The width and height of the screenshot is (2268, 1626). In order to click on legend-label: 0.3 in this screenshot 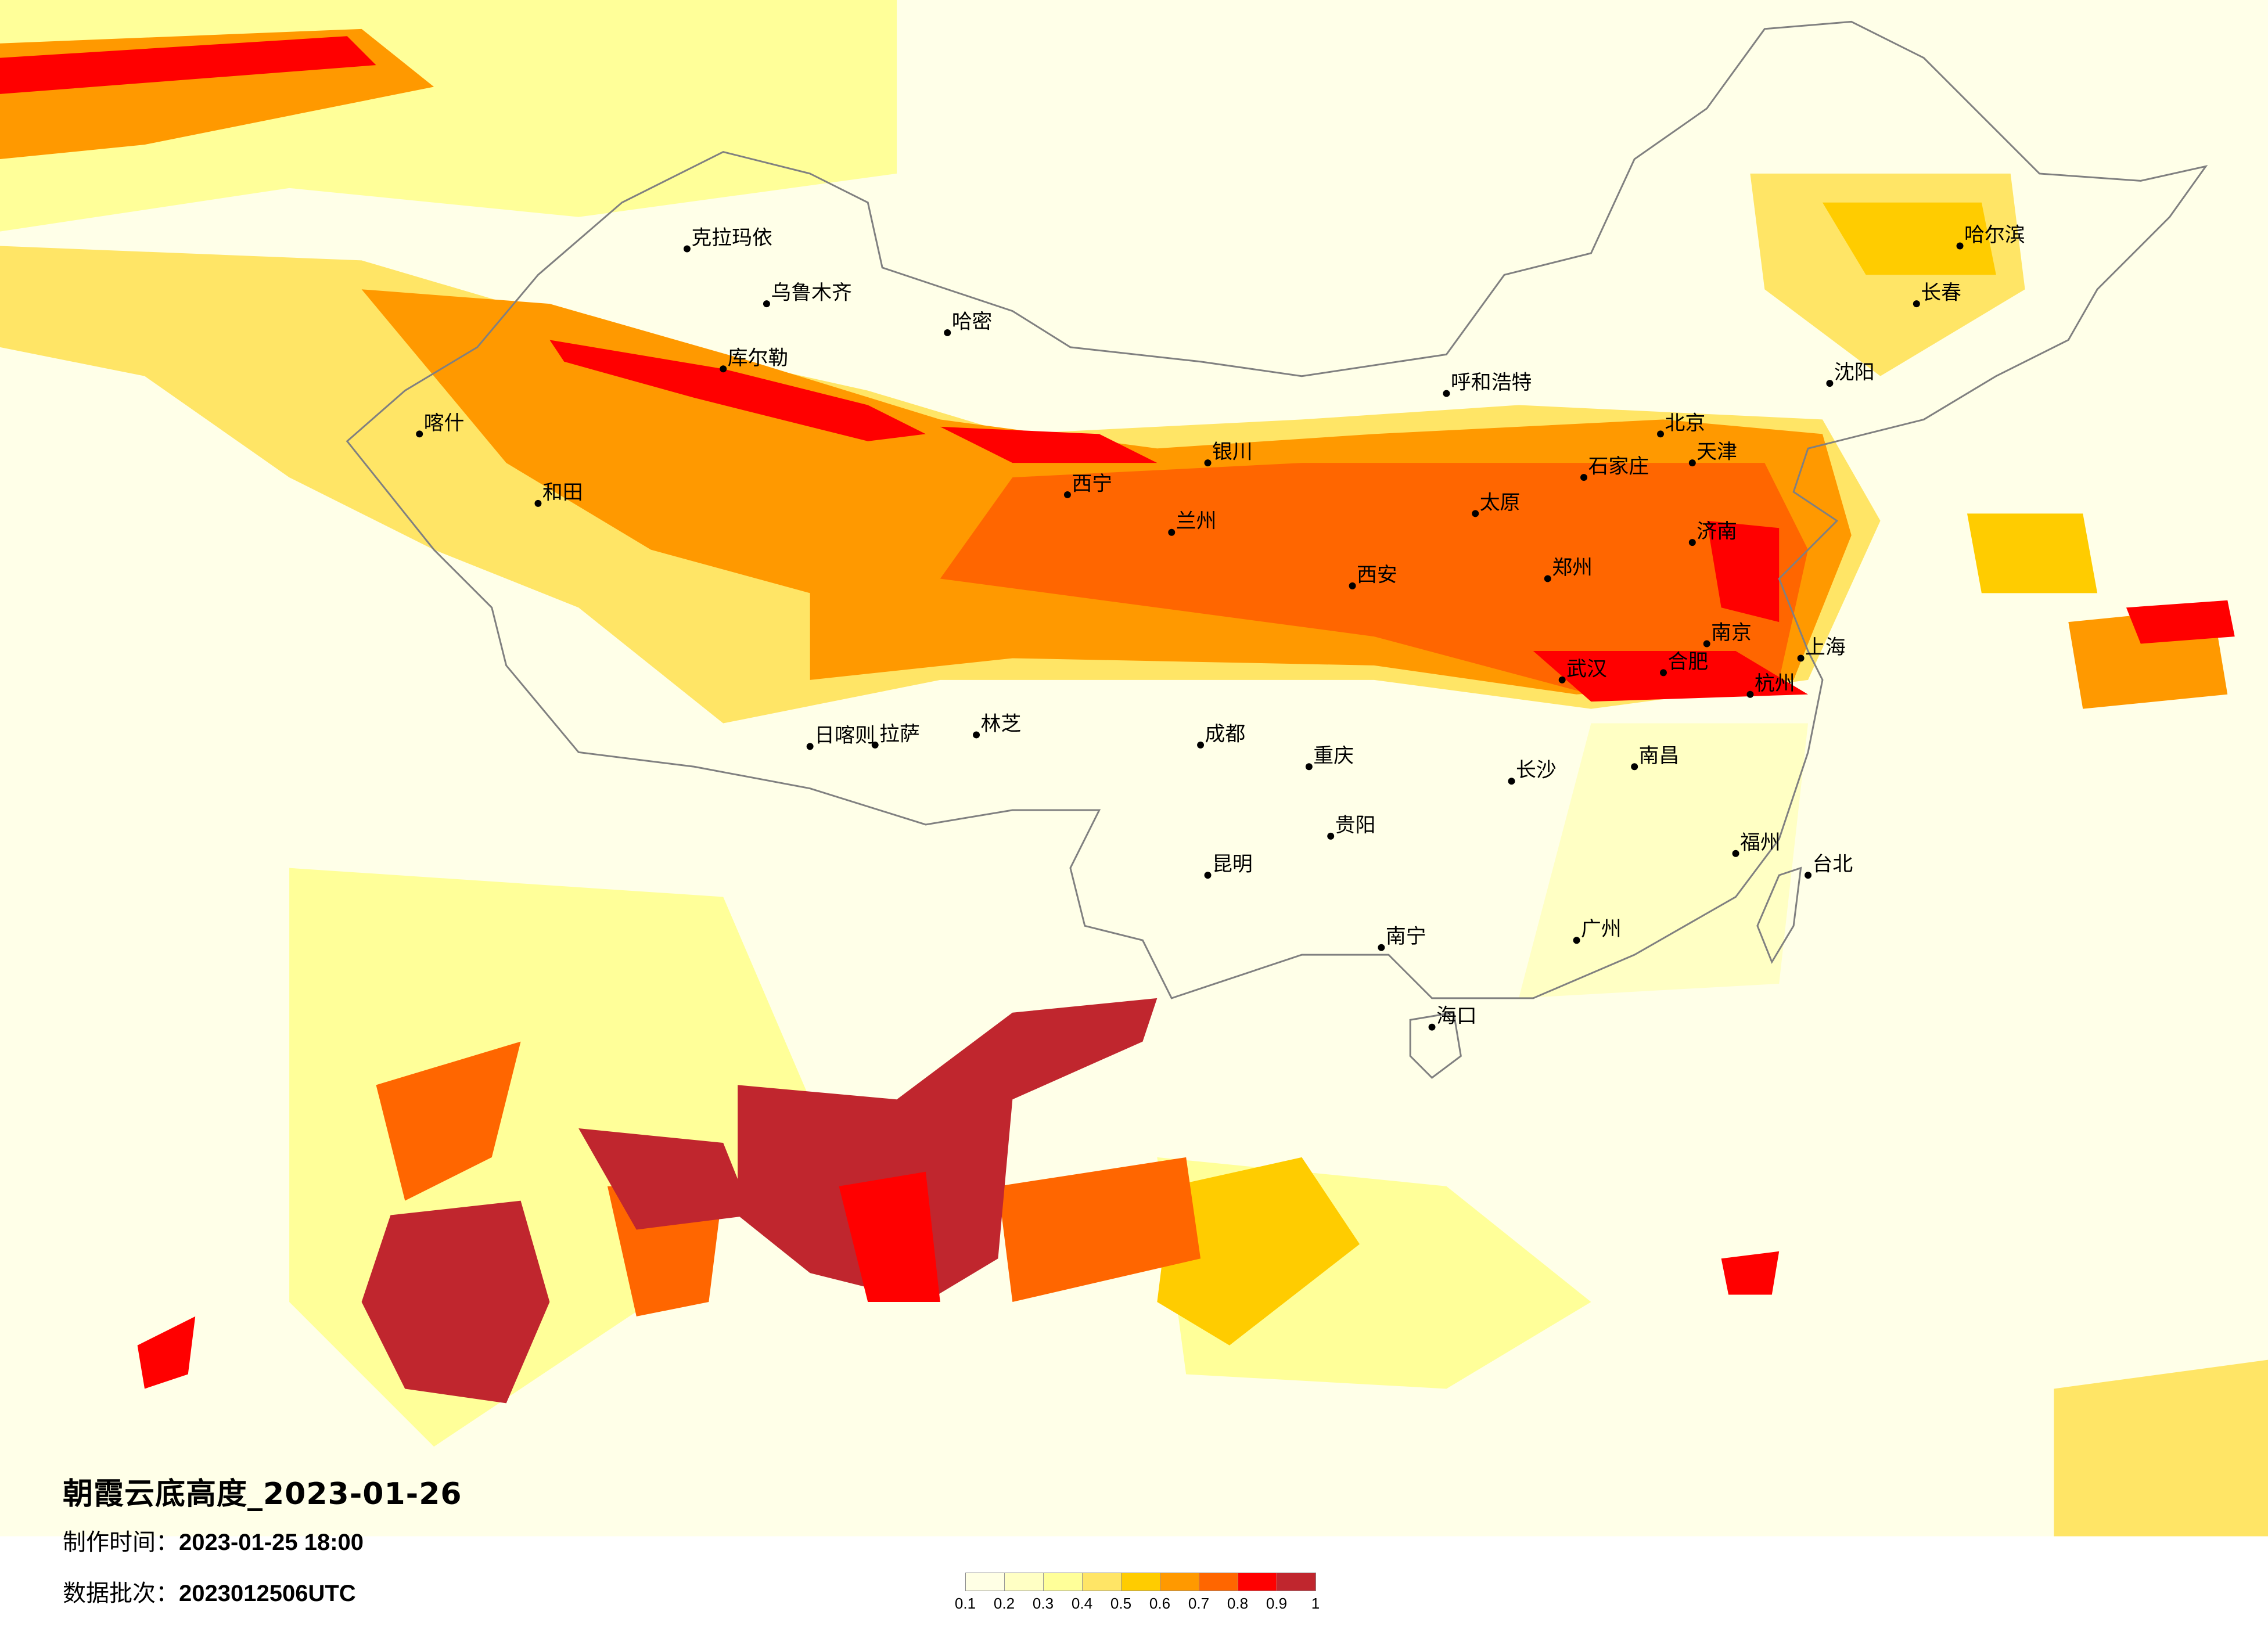, I will do `click(1043, 1603)`.